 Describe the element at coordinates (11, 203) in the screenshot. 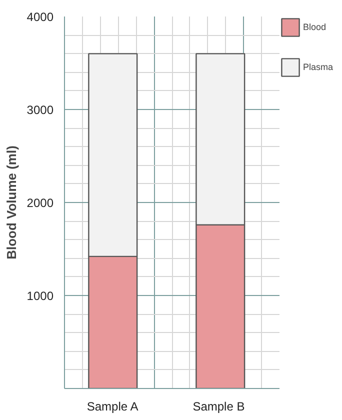

I see `y-axis-title: Blood Volume (ml)` at that location.